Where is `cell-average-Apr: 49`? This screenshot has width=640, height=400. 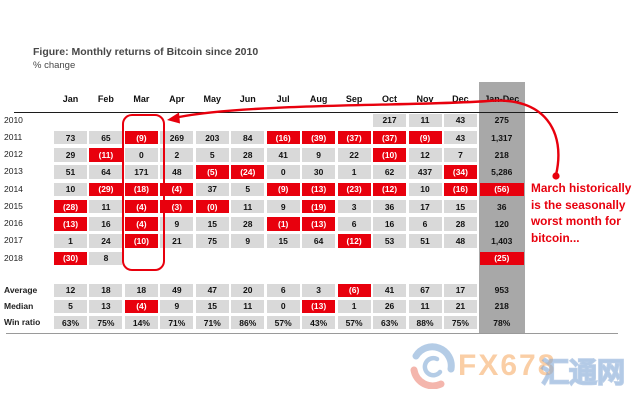 cell-average-Apr: 49 is located at coordinates (177, 290).